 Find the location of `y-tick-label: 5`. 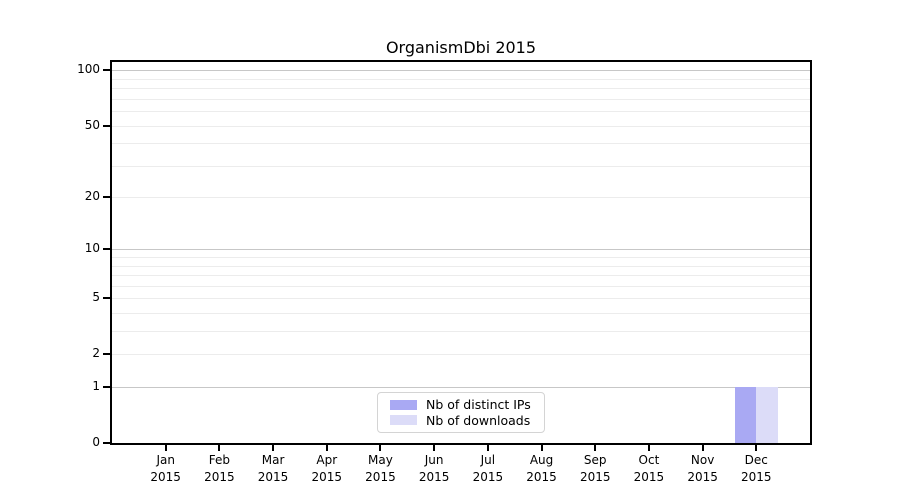

y-tick-label: 5 is located at coordinates (96, 297).